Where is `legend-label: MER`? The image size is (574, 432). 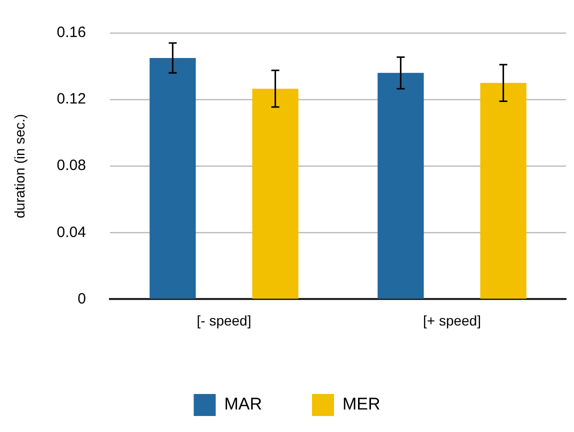
legend-label: MER is located at coordinates (361, 404).